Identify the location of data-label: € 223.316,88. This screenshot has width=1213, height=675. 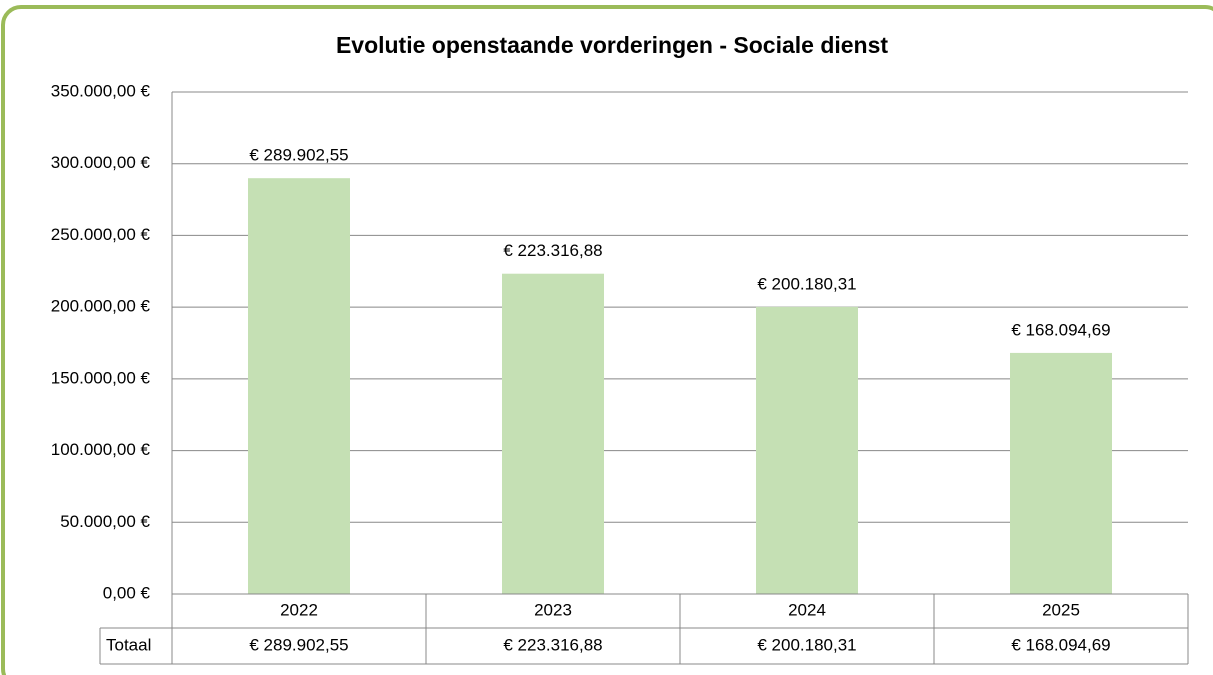
(552, 250).